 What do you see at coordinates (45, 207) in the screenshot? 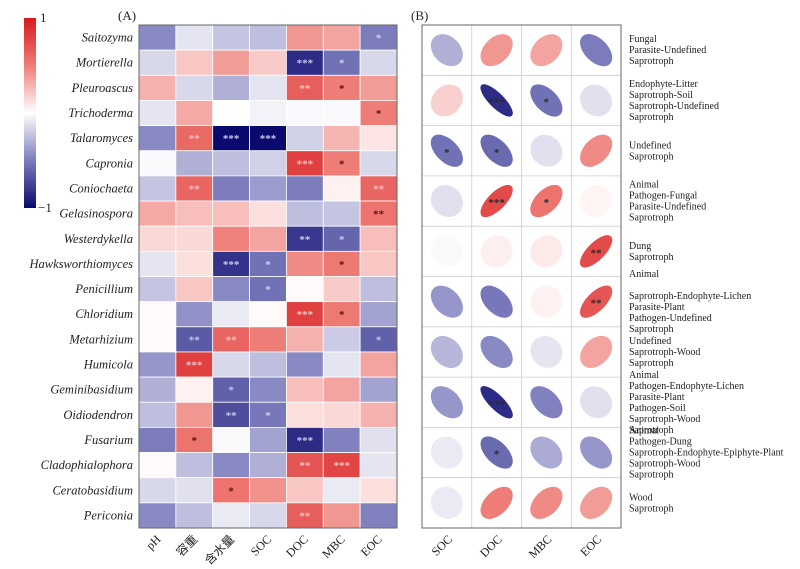
I see `colorbar-min-label: −1` at bounding box center [45, 207].